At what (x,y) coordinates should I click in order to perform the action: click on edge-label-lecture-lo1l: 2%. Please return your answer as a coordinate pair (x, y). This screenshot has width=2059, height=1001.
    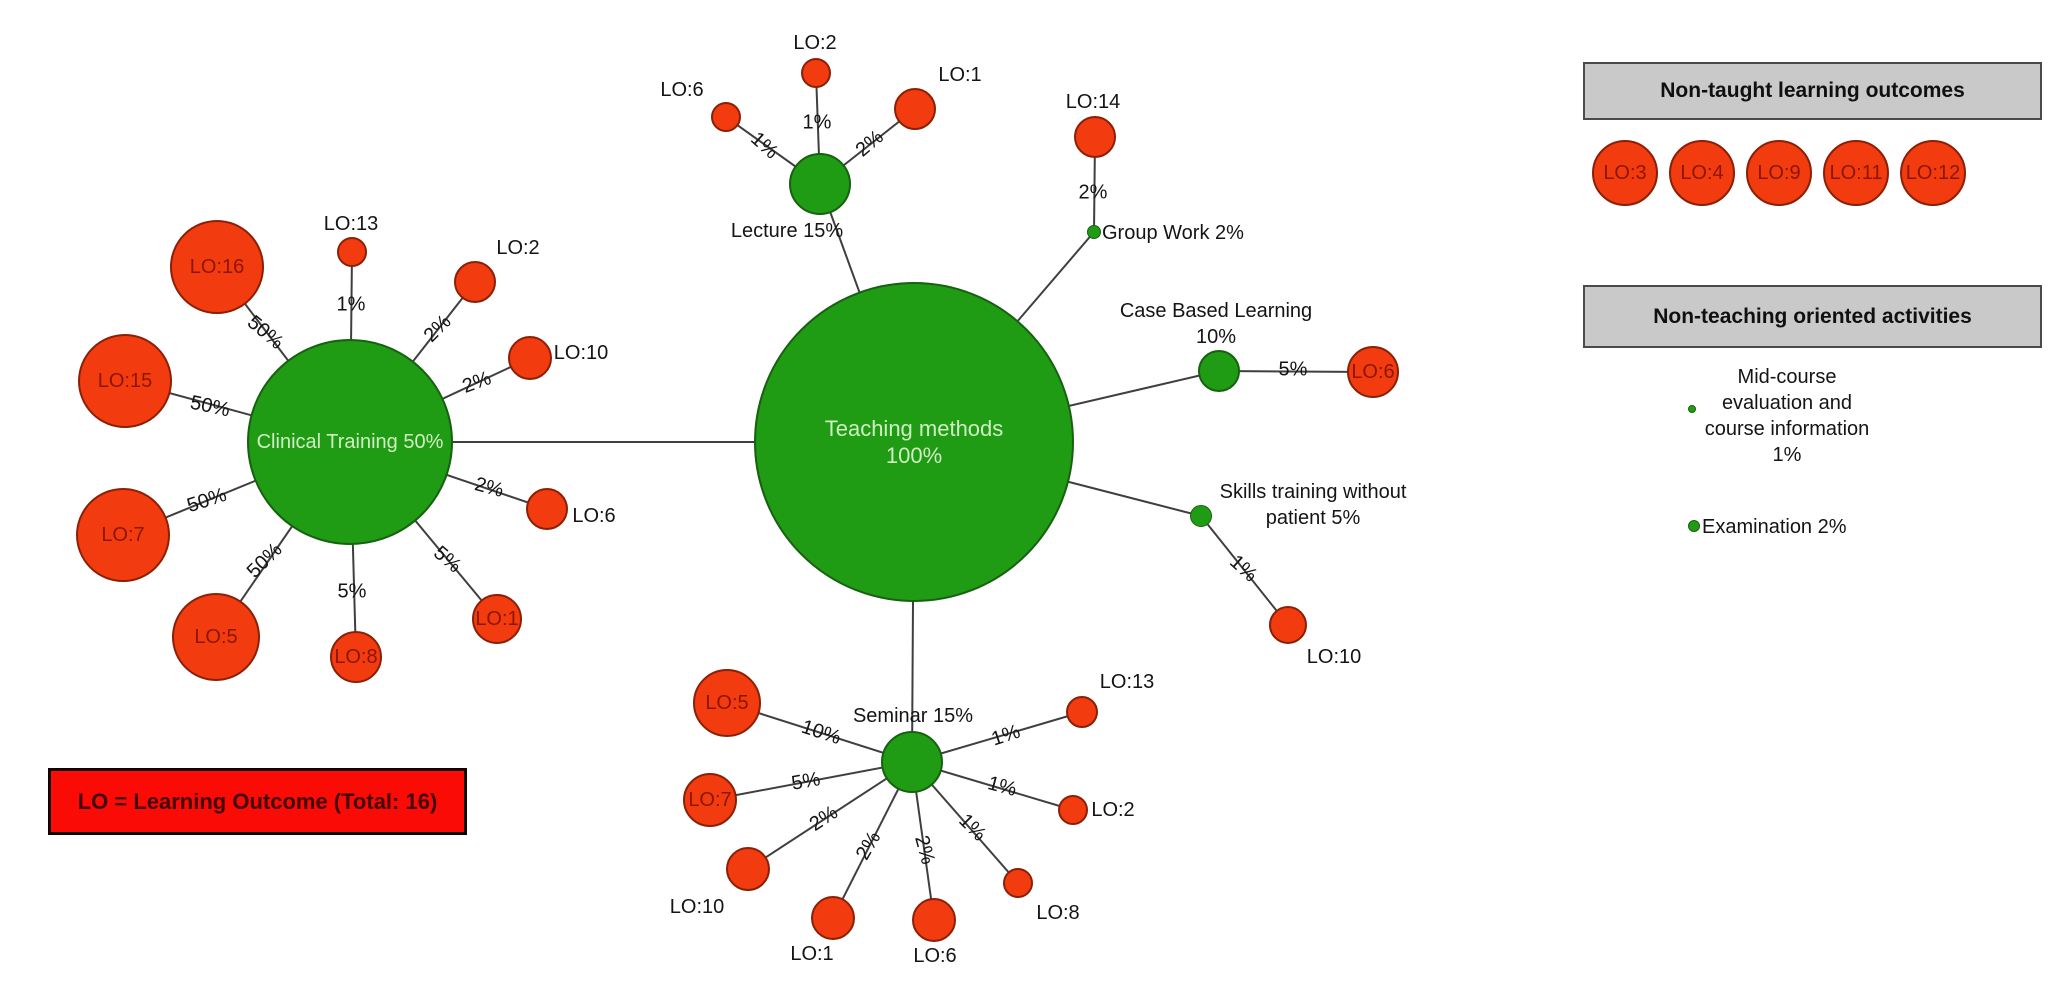
    Looking at the image, I should click on (869, 143).